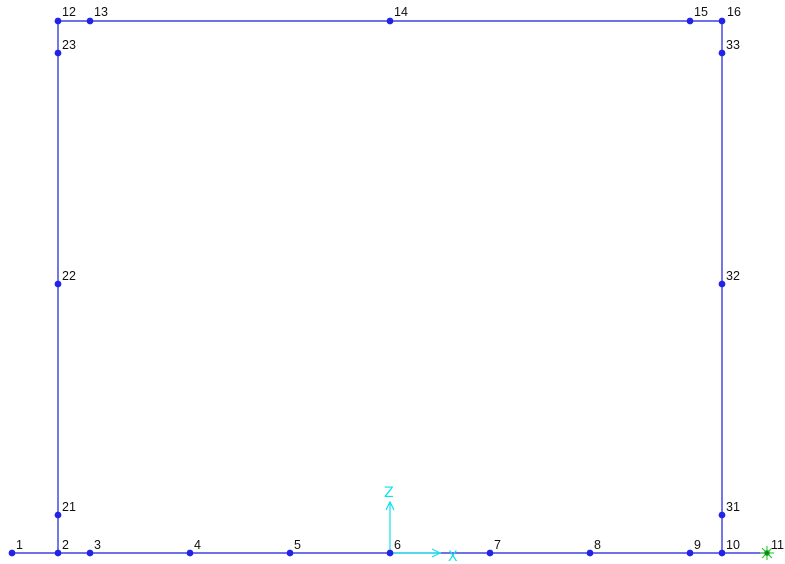  I want to click on node-13: 13, so click(97, 15).